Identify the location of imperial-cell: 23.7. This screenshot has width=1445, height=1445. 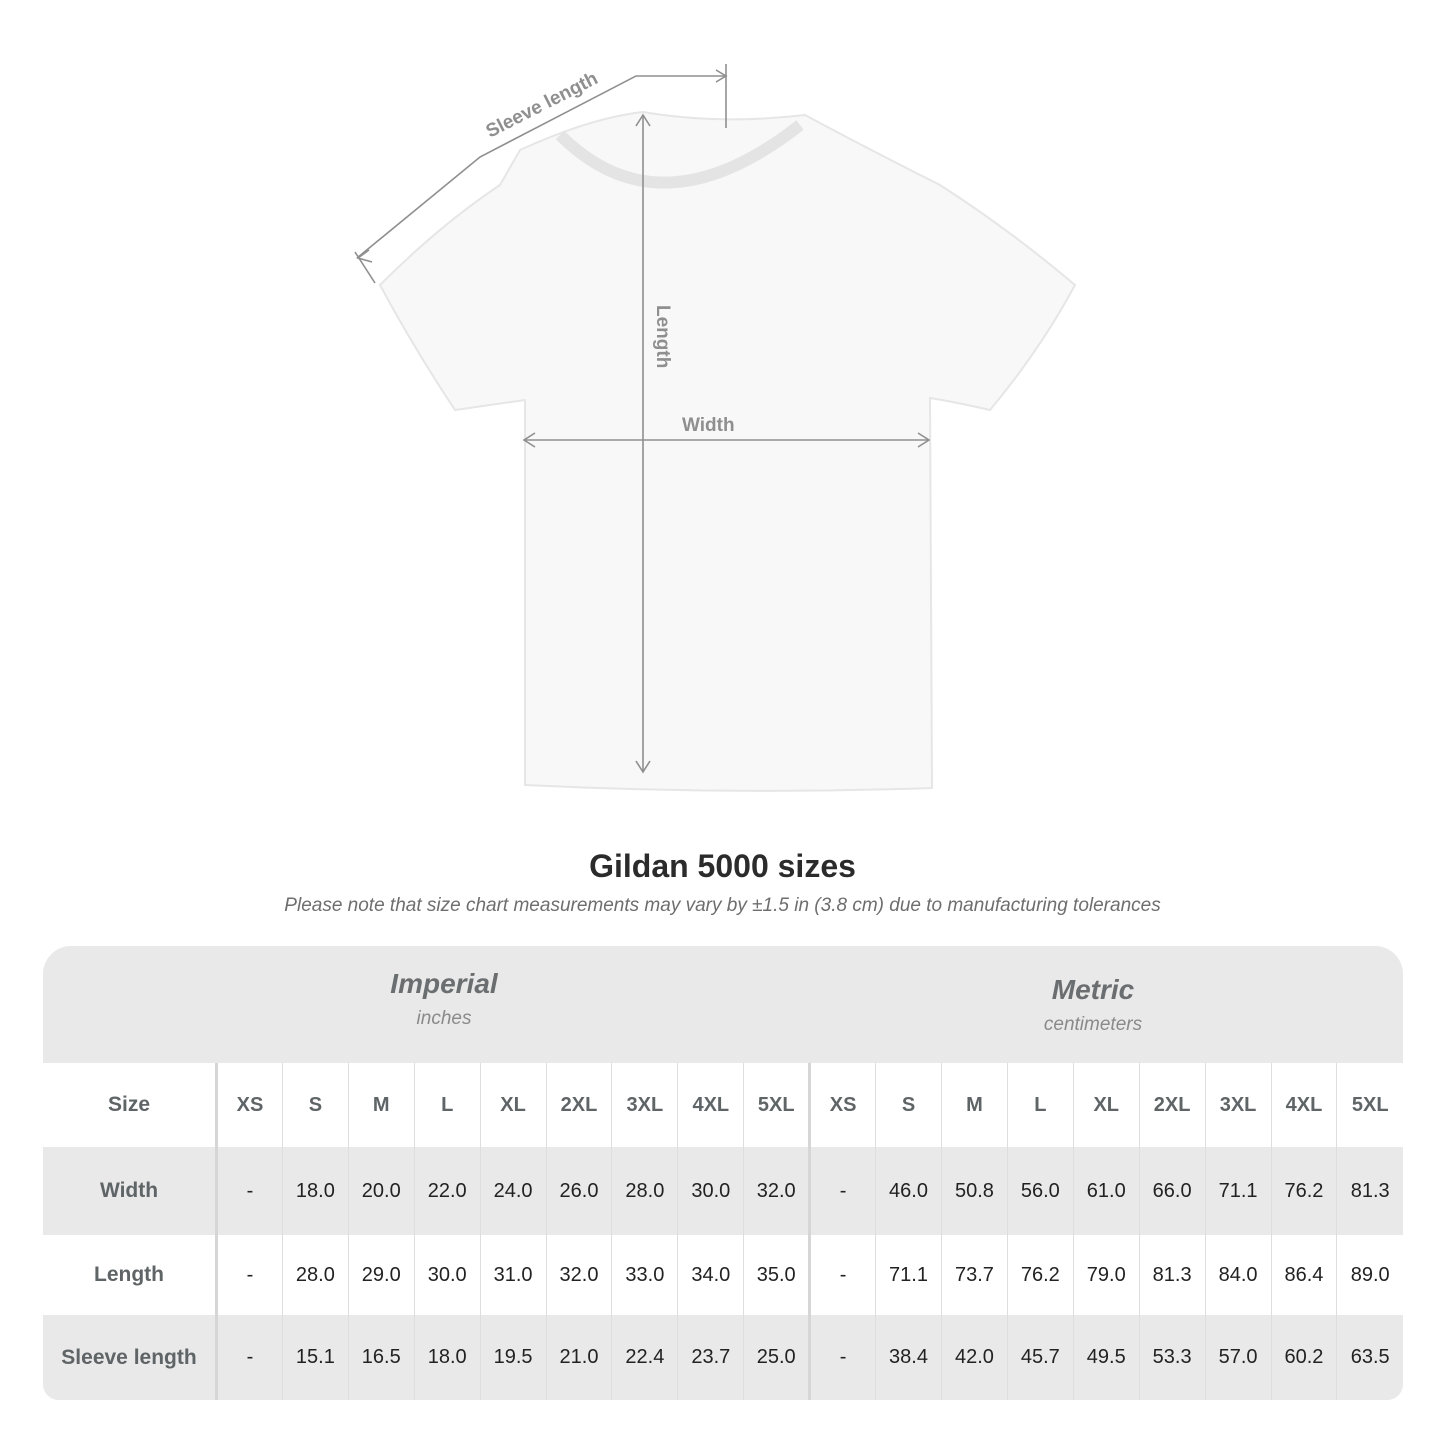
(710, 1357).